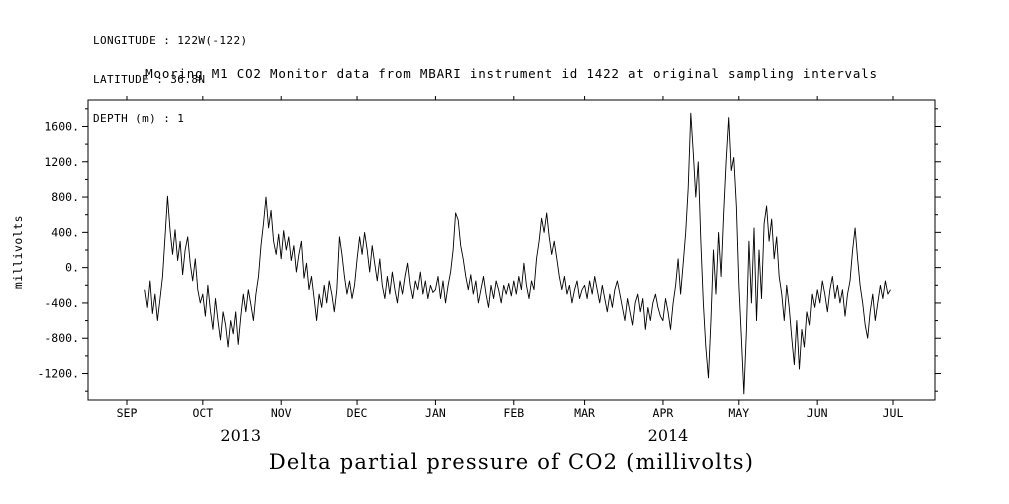  Describe the element at coordinates (127, 413) in the screenshot. I see `x-tick-label: SEP` at that location.